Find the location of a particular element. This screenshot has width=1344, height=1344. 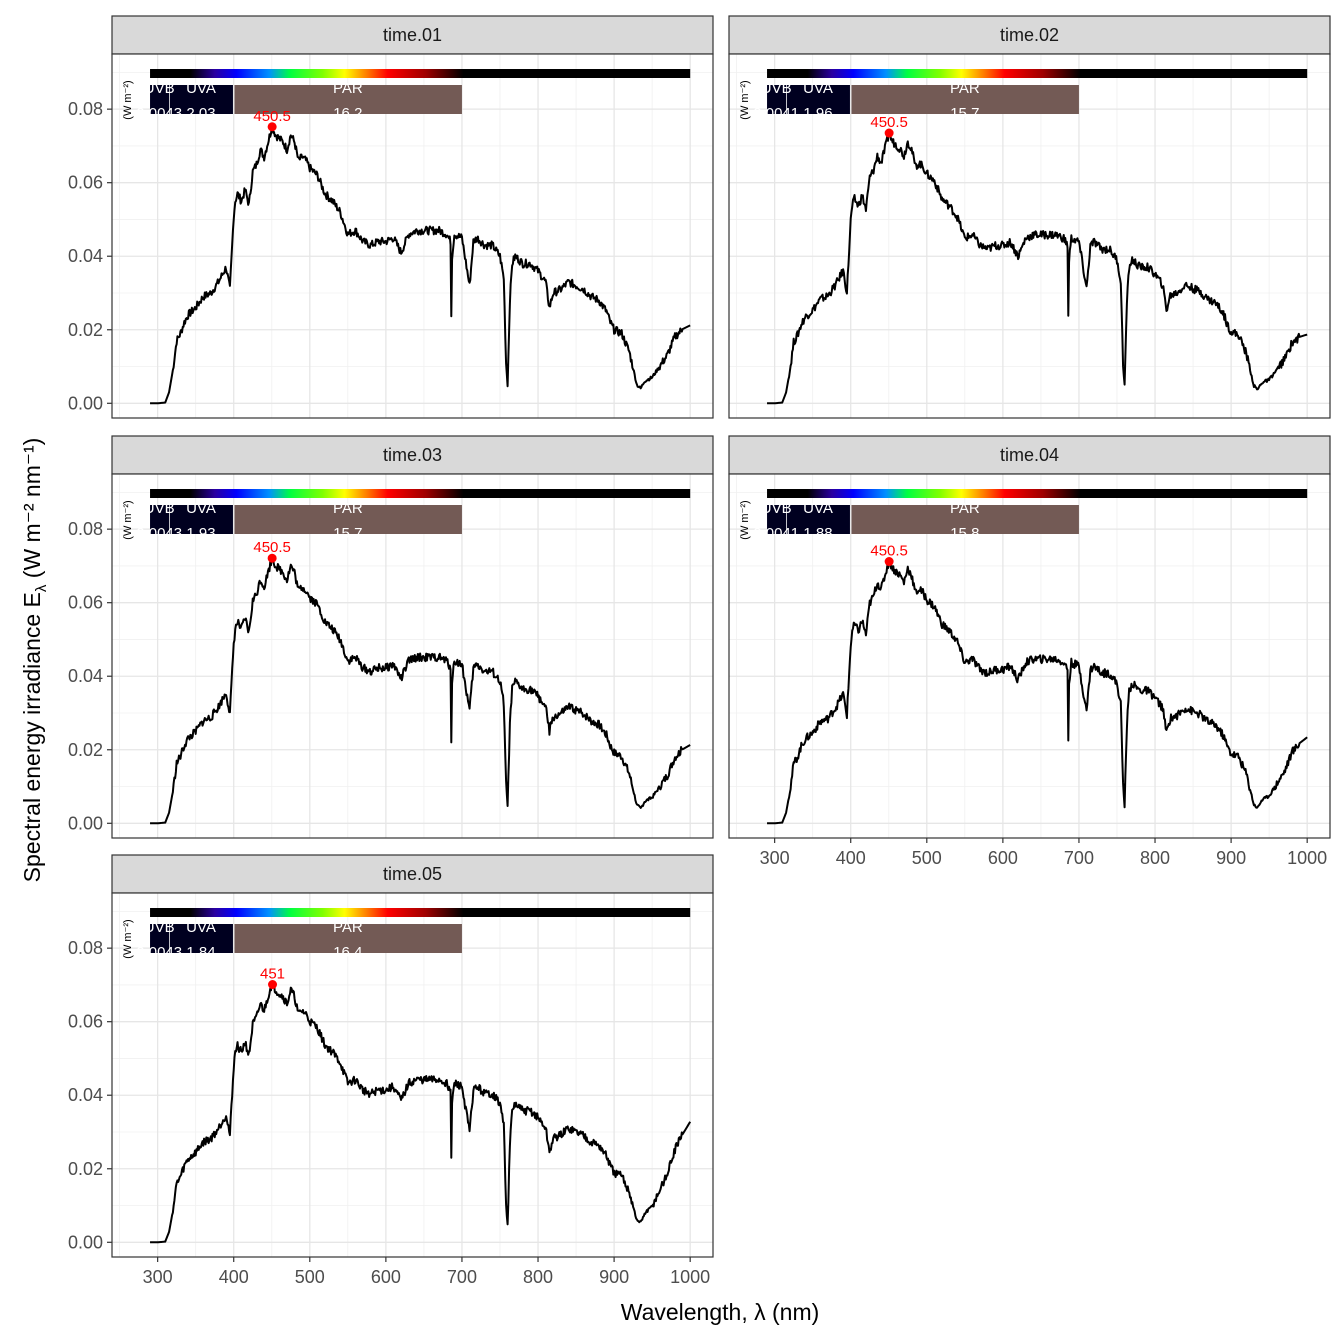

y-axis-title-unit: (W m⁻² nm⁻¹) is located at coordinates (32, 508).